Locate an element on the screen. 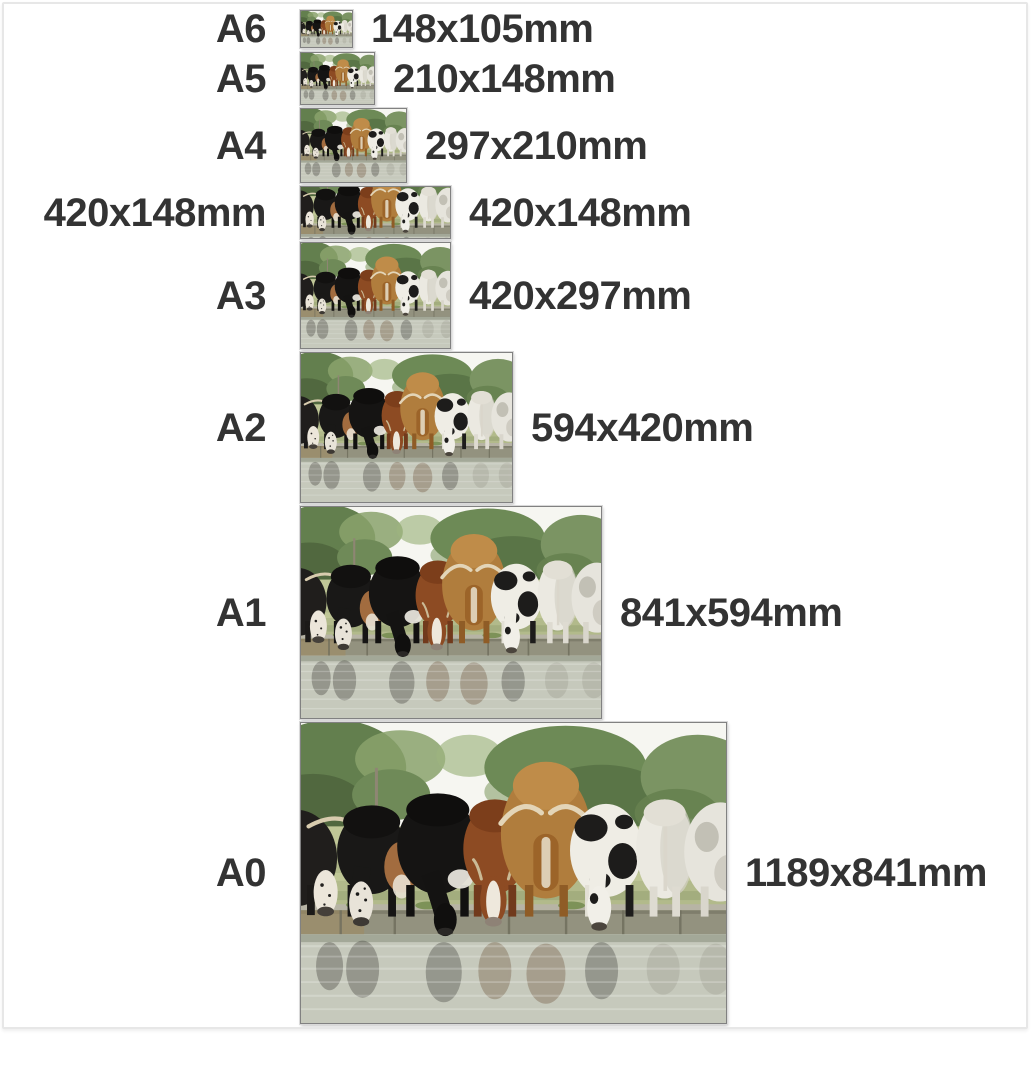  cow-photo-a6 is located at coordinates (326, 29).